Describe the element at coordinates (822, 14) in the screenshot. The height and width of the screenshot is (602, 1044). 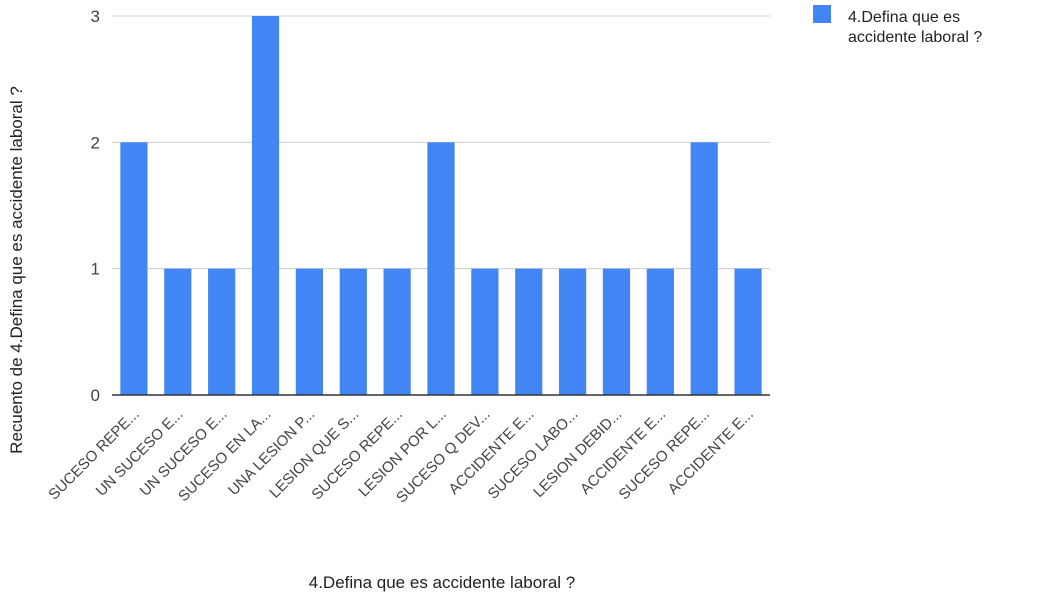
I see `legend-swatch` at that location.